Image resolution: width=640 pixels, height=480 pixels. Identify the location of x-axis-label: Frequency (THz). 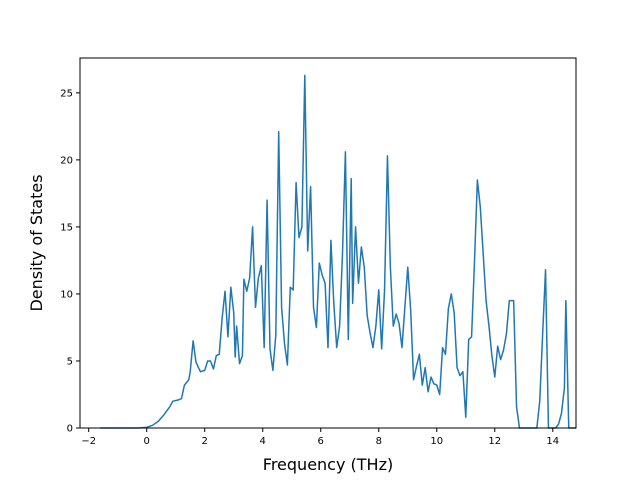
(328, 464).